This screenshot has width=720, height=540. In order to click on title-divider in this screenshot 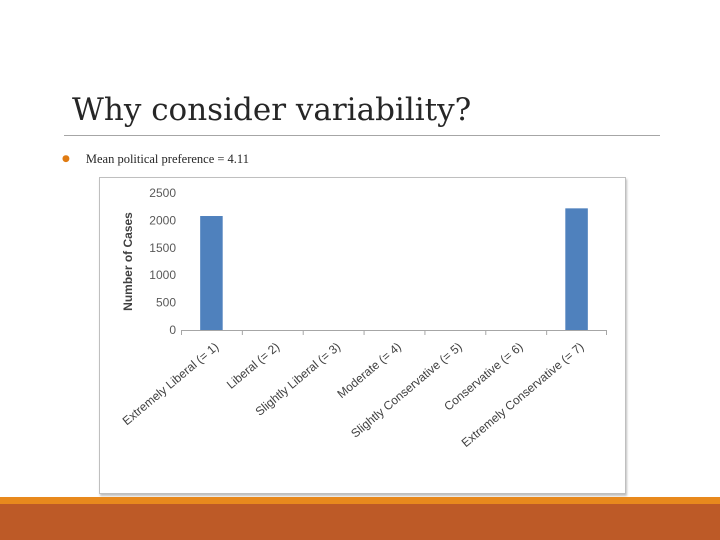, I will do `click(362, 135)`.